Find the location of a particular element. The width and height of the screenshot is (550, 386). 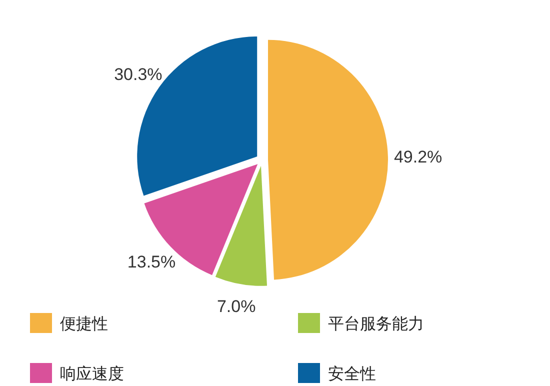

data-label: 7.0% is located at coordinates (236, 306).